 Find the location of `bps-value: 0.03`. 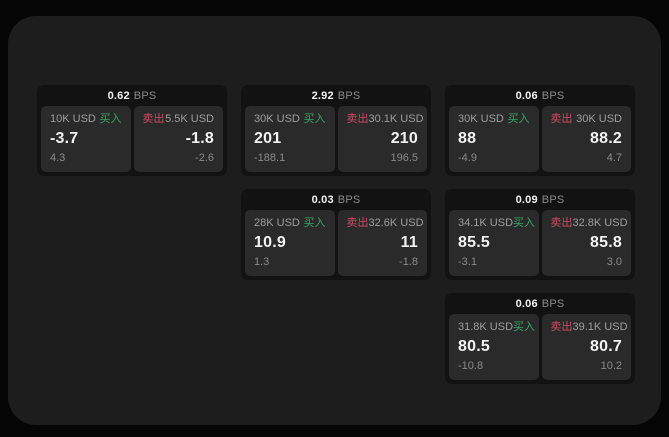

bps-value: 0.03 is located at coordinates (322, 199).